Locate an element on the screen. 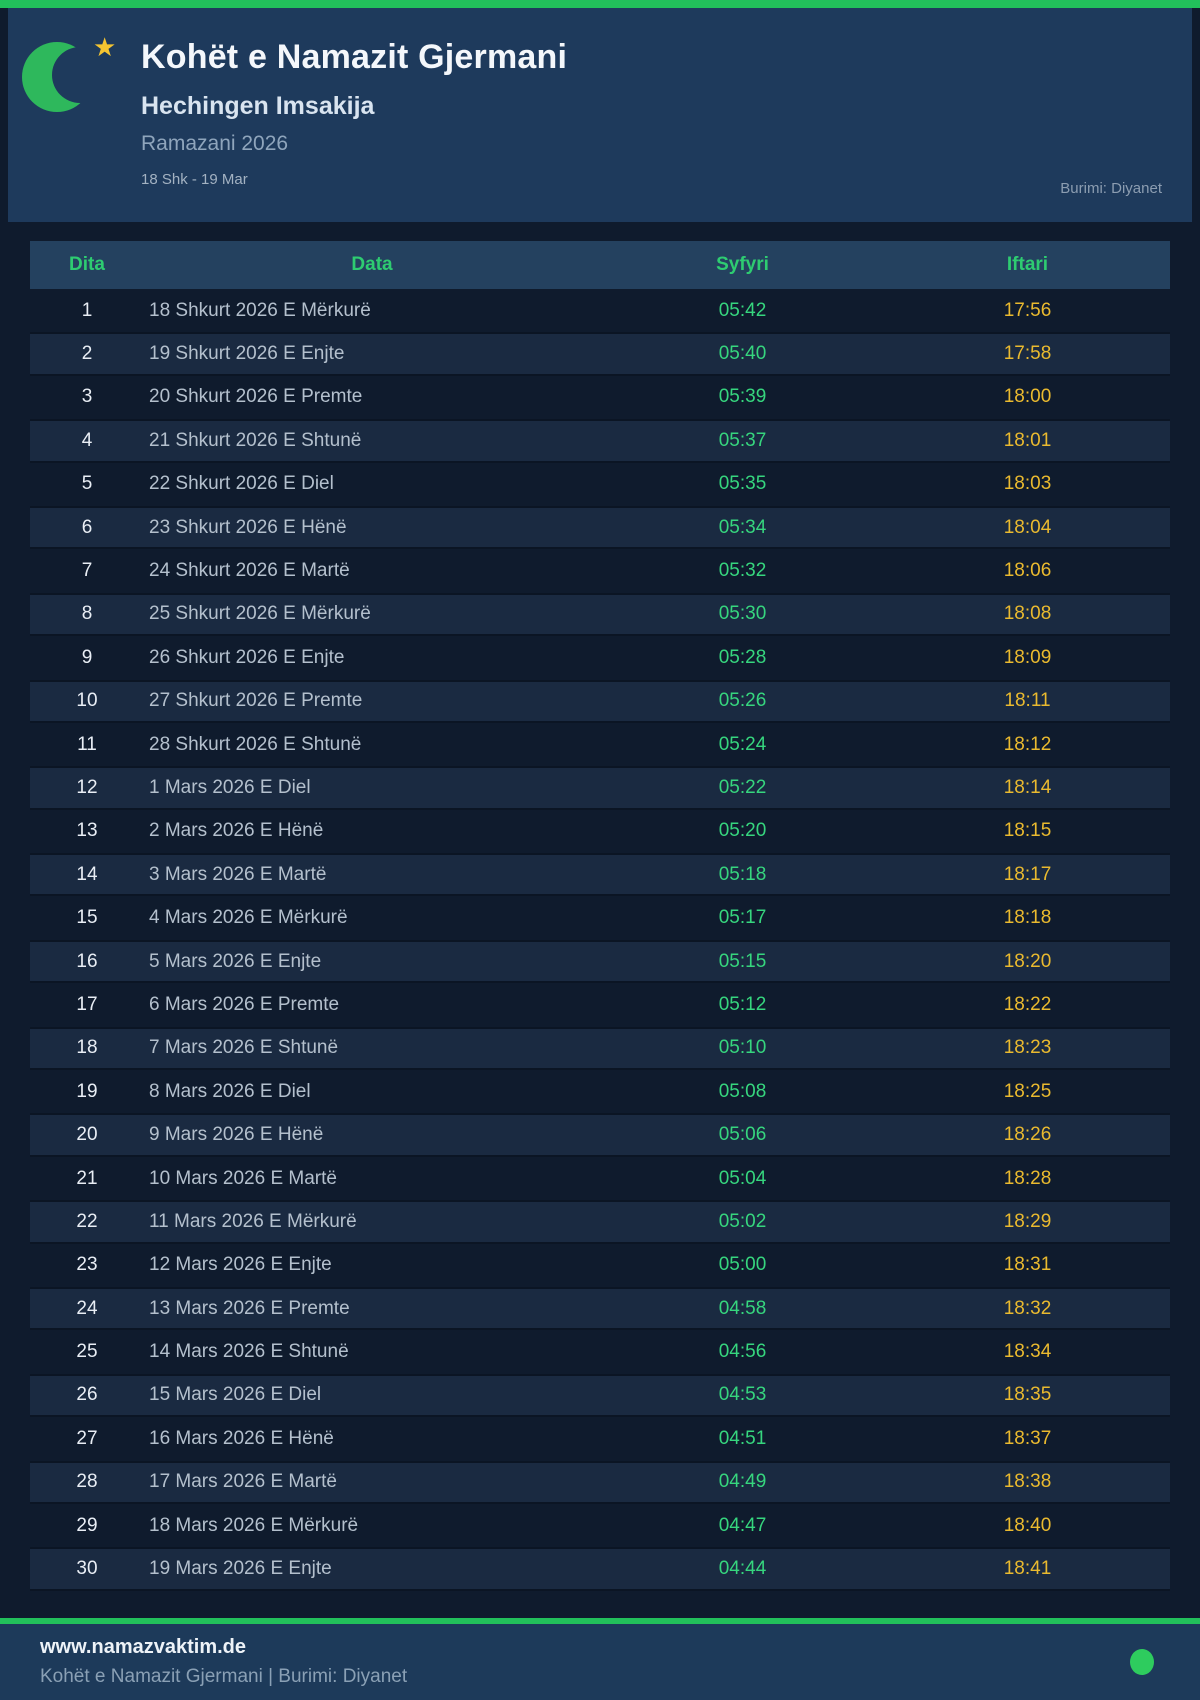 The width and height of the screenshot is (1200, 1700). row-date: 18 Mars 2026 E Mërkurë is located at coordinates (254, 1525).